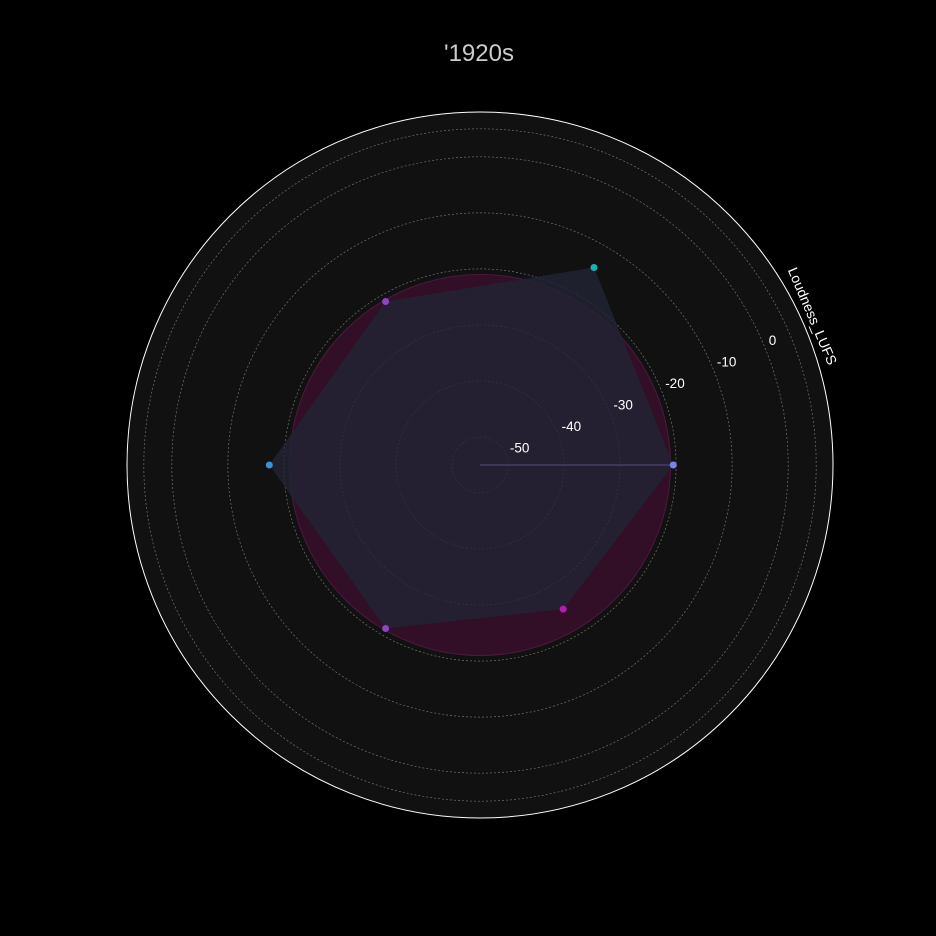 The height and width of the screenshot is (936, 936). Describe the element at coordinates (479, 53) in the screenshot. I see `chart-title: '1920s` at that location.